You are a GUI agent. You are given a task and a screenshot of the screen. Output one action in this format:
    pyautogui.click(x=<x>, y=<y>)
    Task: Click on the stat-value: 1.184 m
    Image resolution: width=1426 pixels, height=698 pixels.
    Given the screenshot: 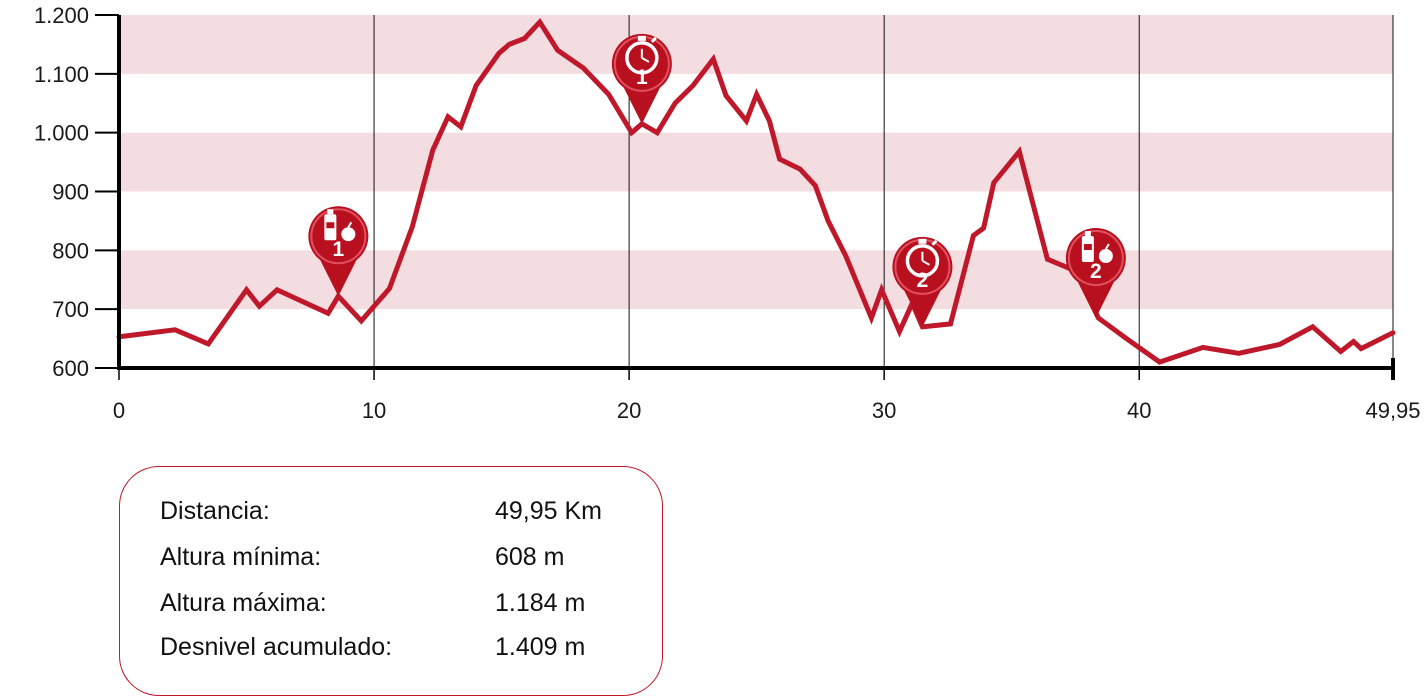 What is the action you would take?
    pyautogui.click(x=540, y=603)
    